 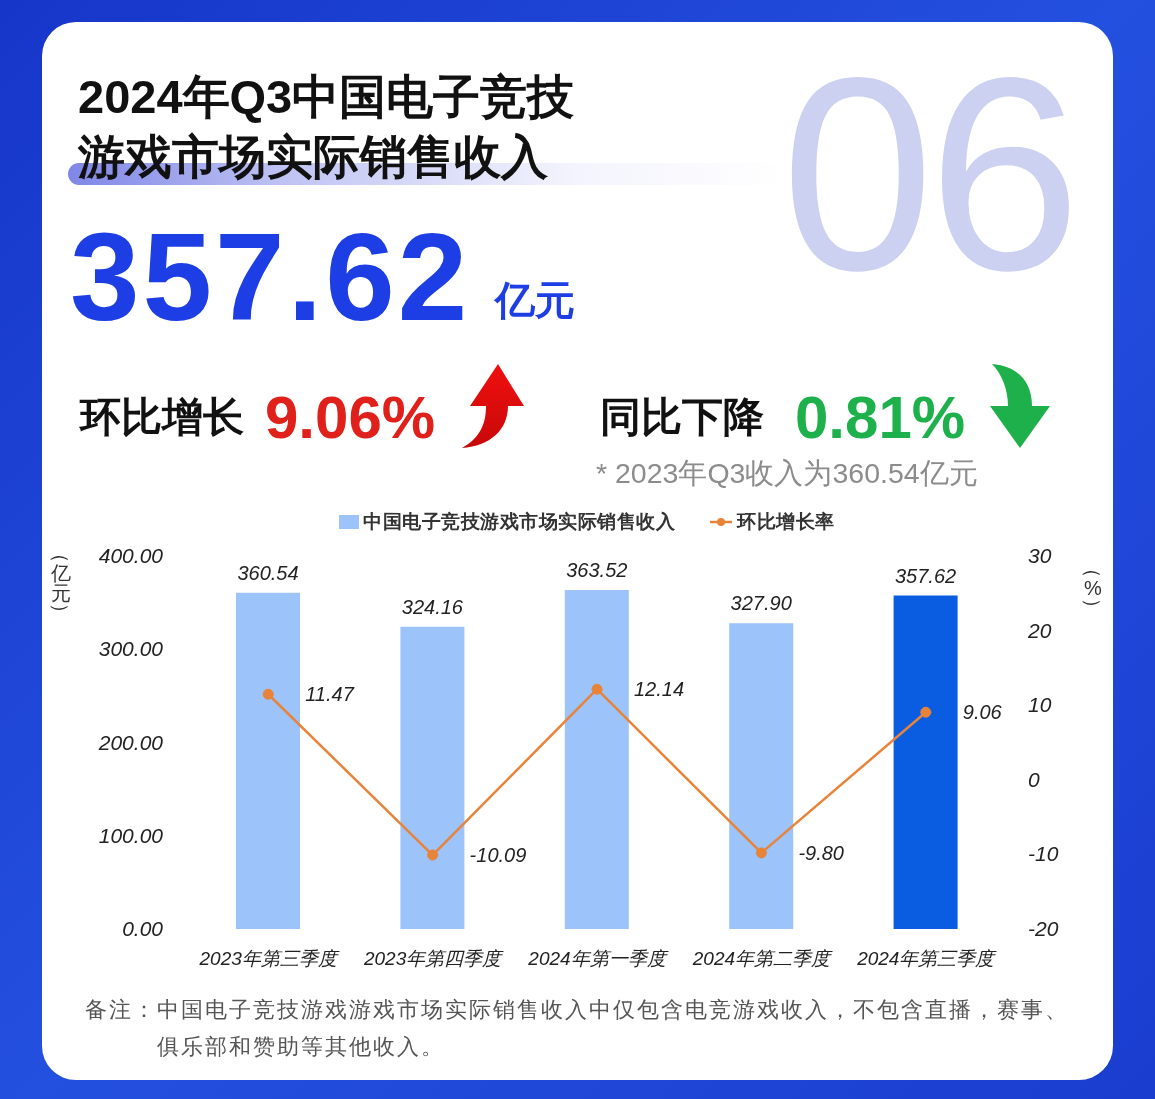 What do you see at coordinates (432, 606) in the screenshot?
I see `data-label: 324.16` at bounding box center [432, 606].